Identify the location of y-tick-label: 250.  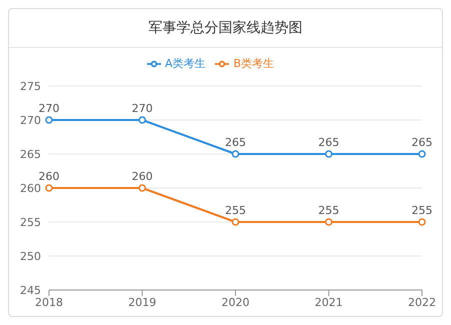
(30, 256).